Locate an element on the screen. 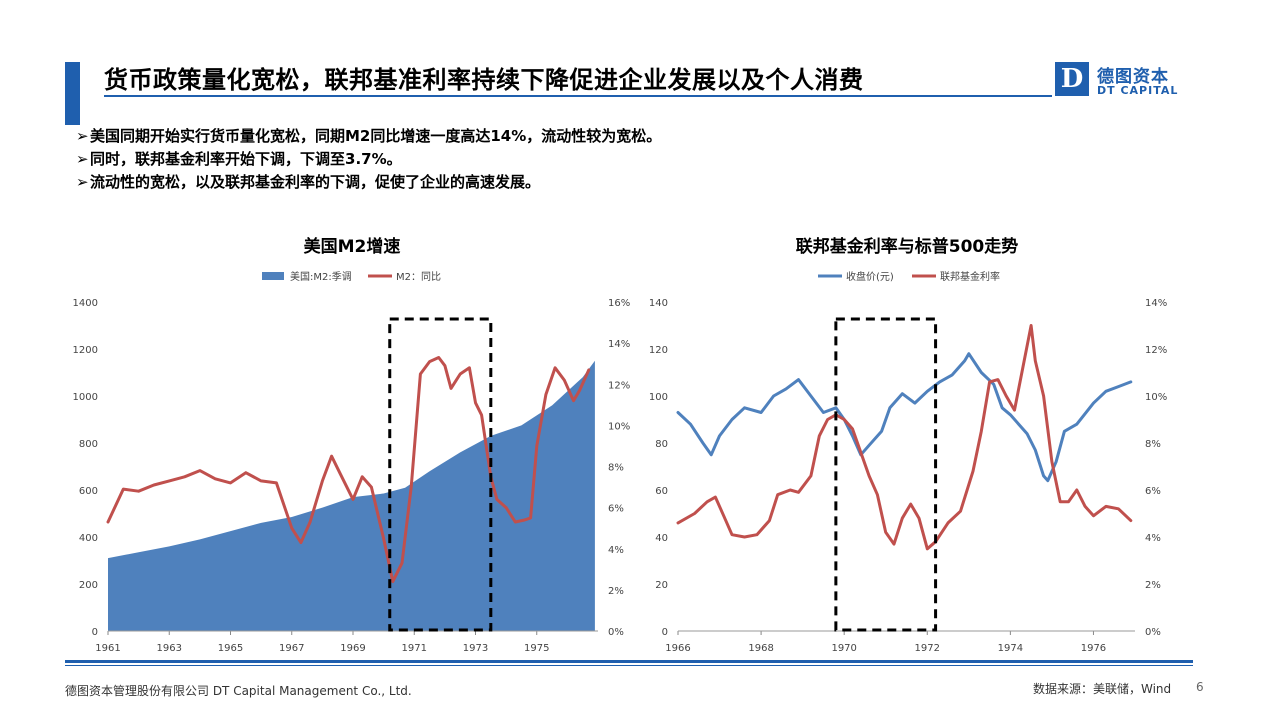  y-left-tick-label: 200 is located at coordinates (88, 585).